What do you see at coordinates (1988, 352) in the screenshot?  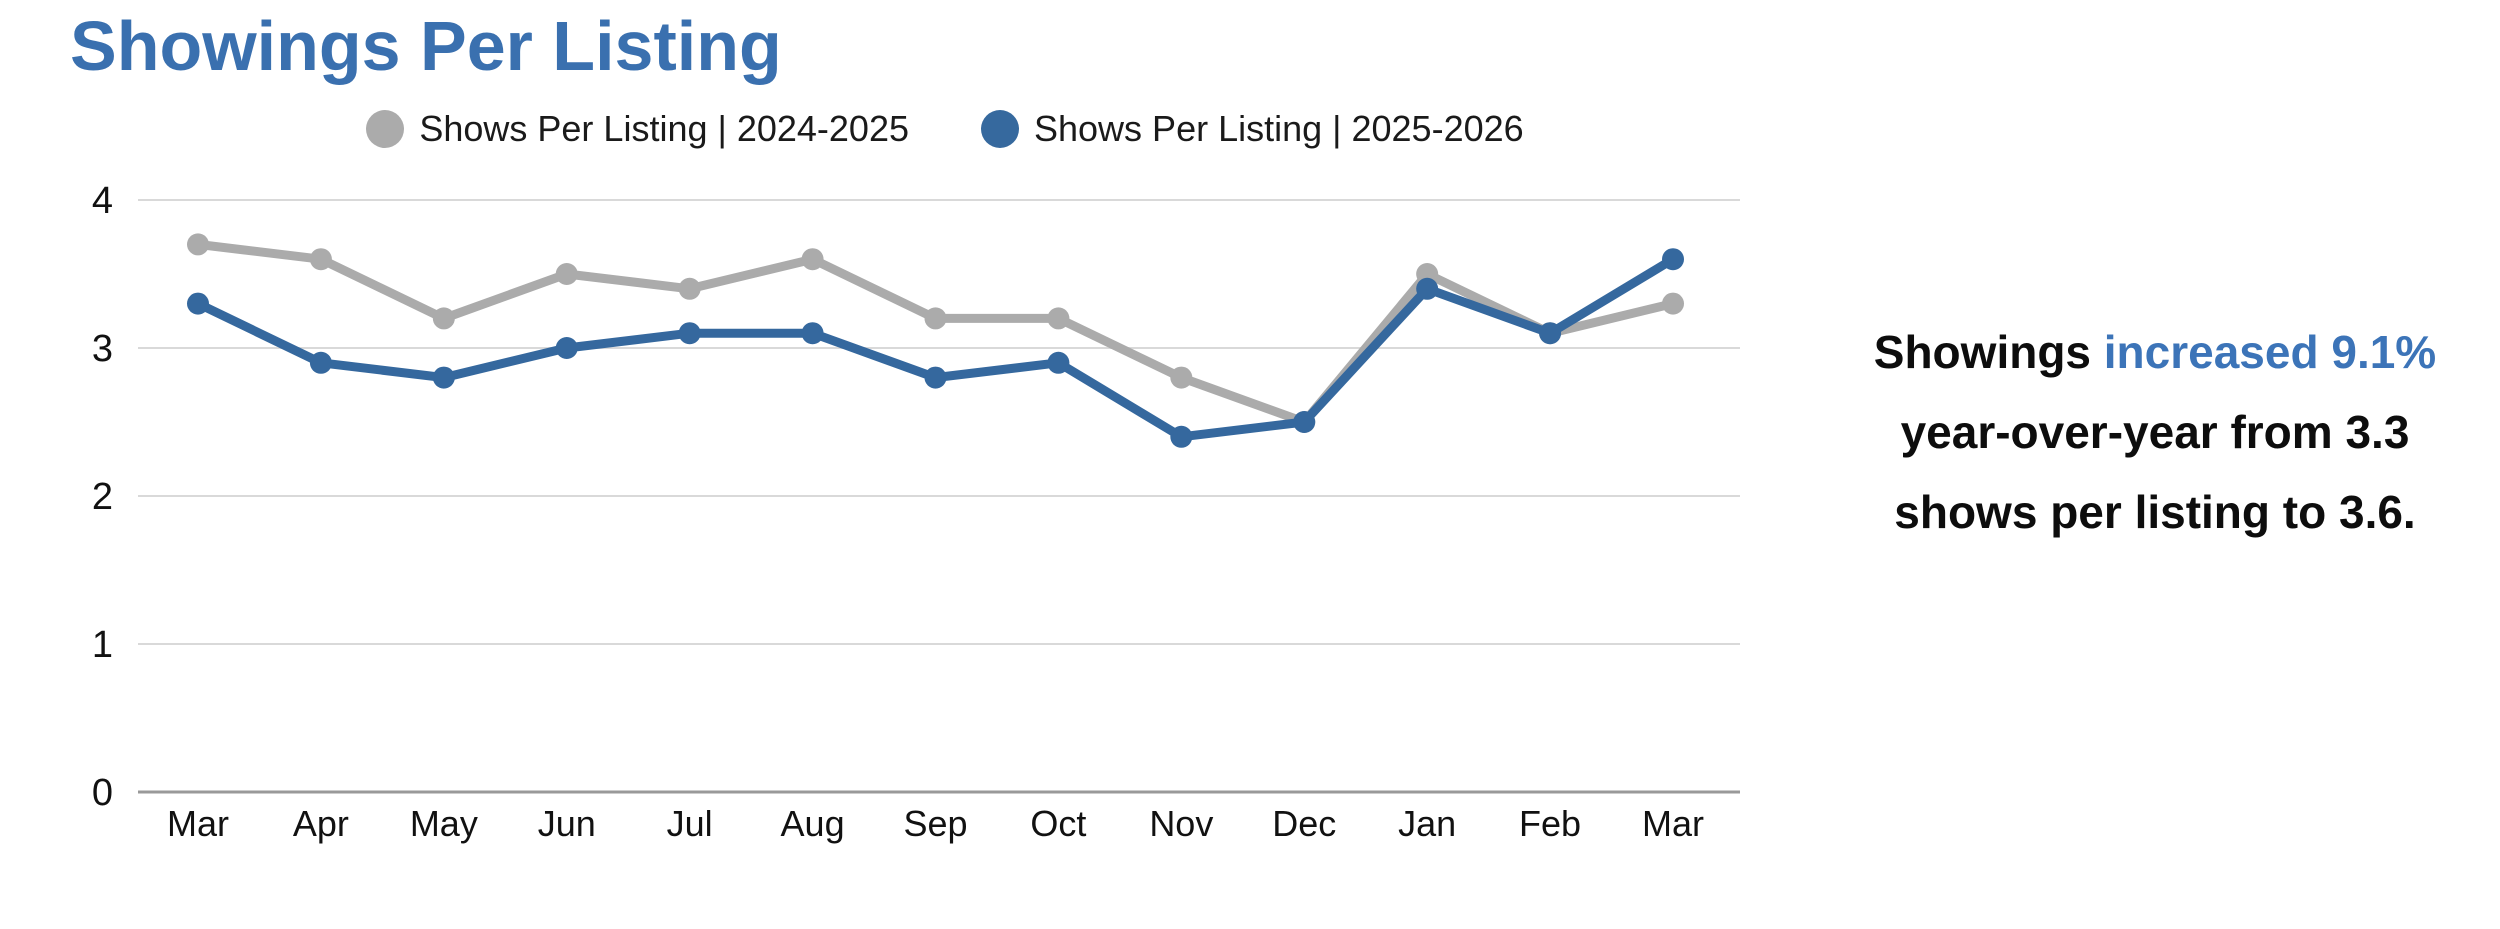 I see `annotation-line1-black: Showings` at bounding box center [1988, 352].